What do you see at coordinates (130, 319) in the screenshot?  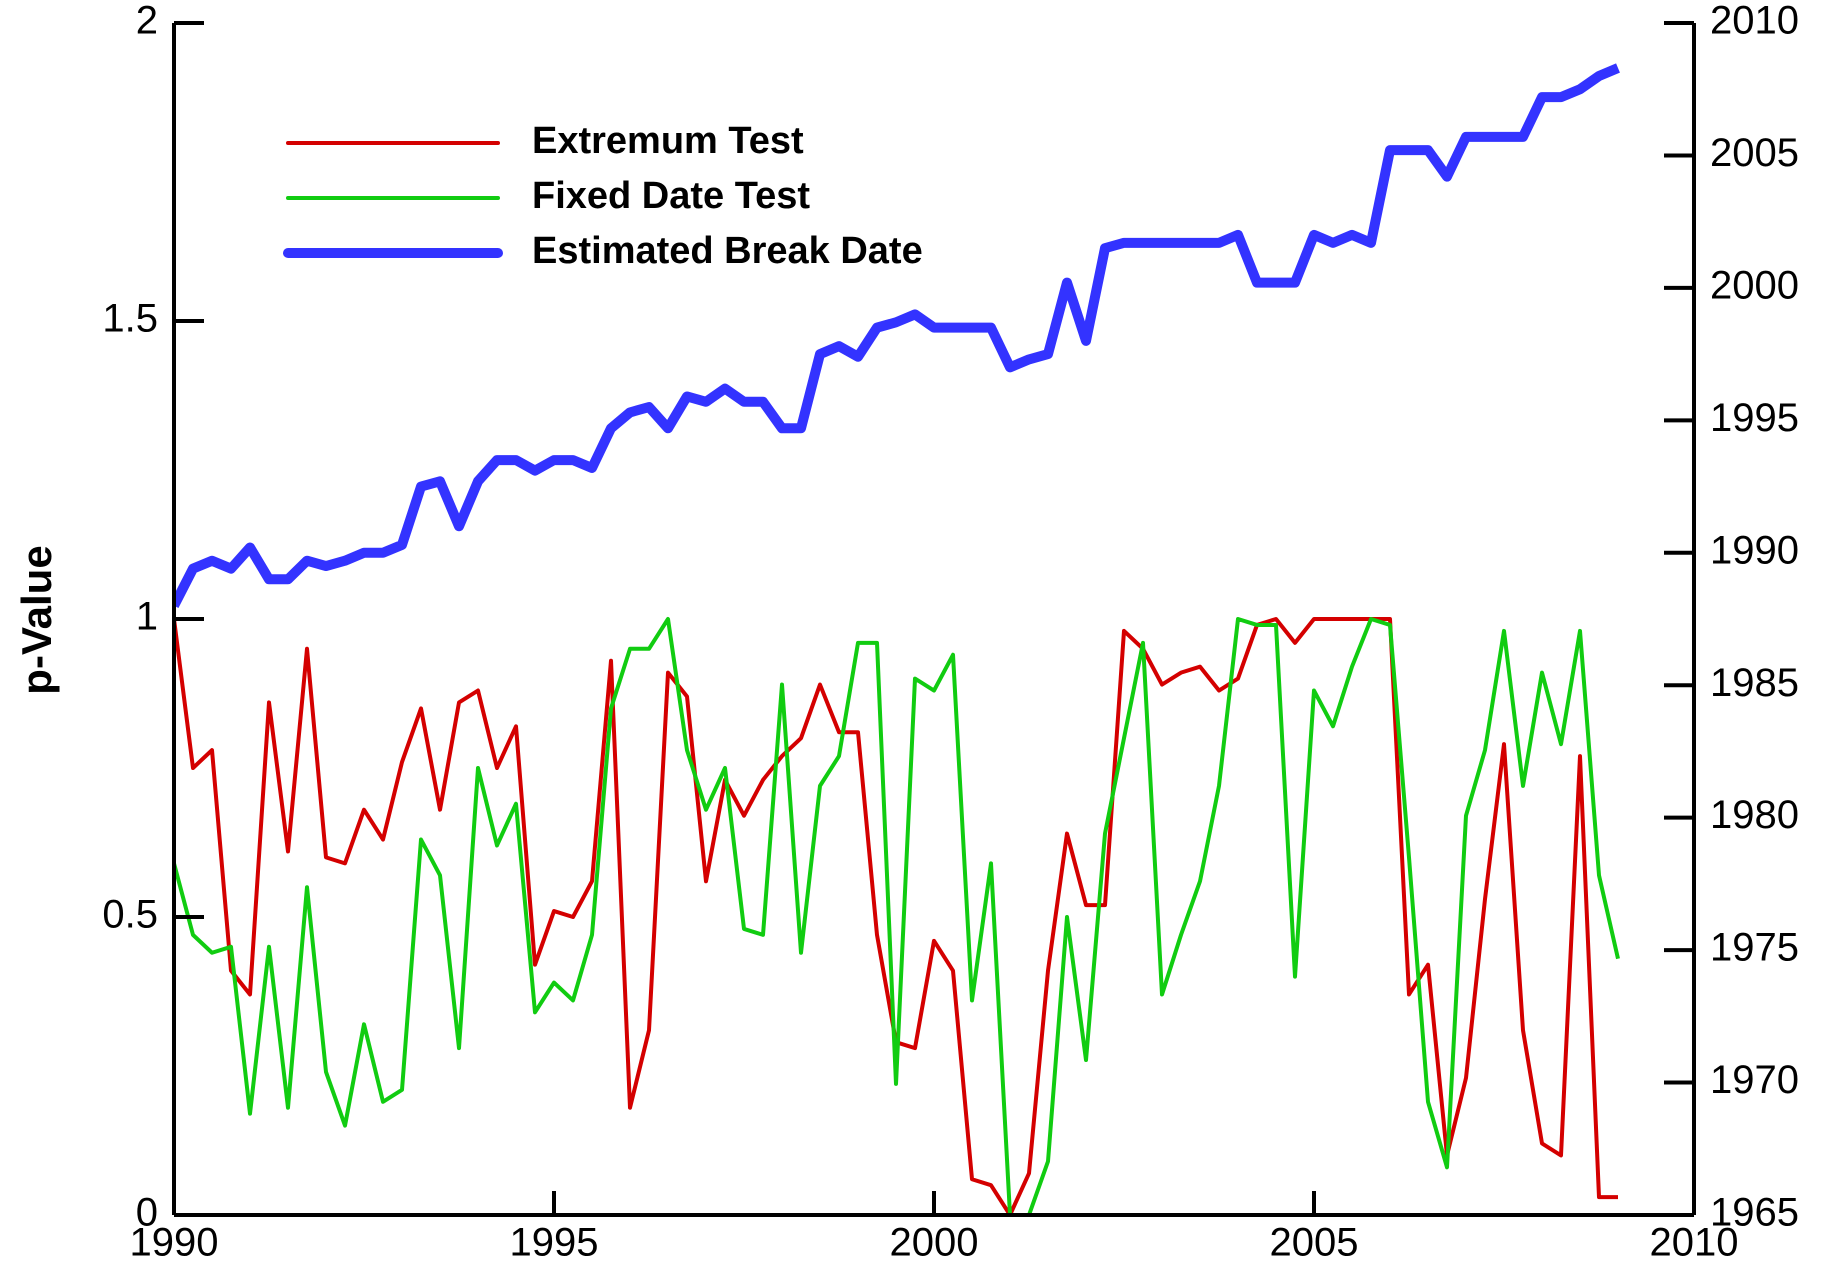 I see `y-tick-label: 1.5` at bounding box center [130, 319].